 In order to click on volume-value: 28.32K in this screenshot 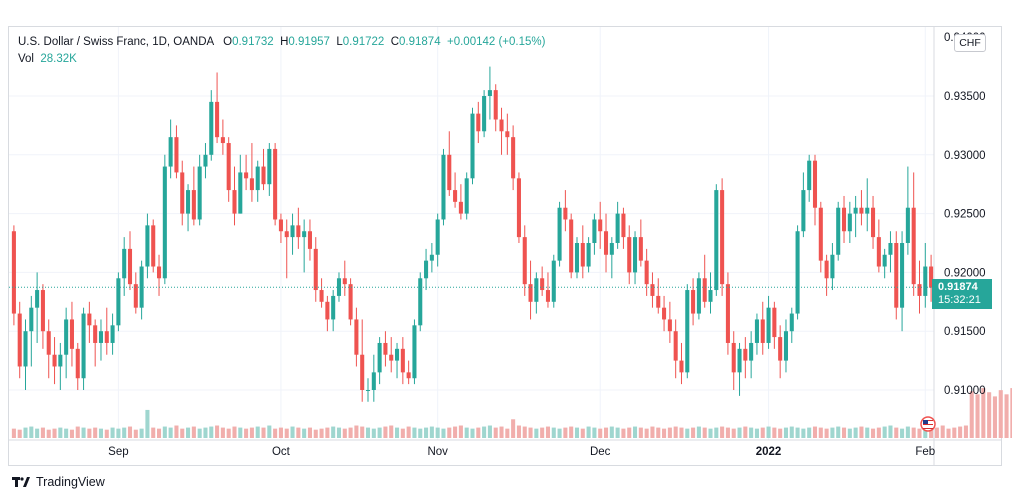, I will do `click(58, 59)`.